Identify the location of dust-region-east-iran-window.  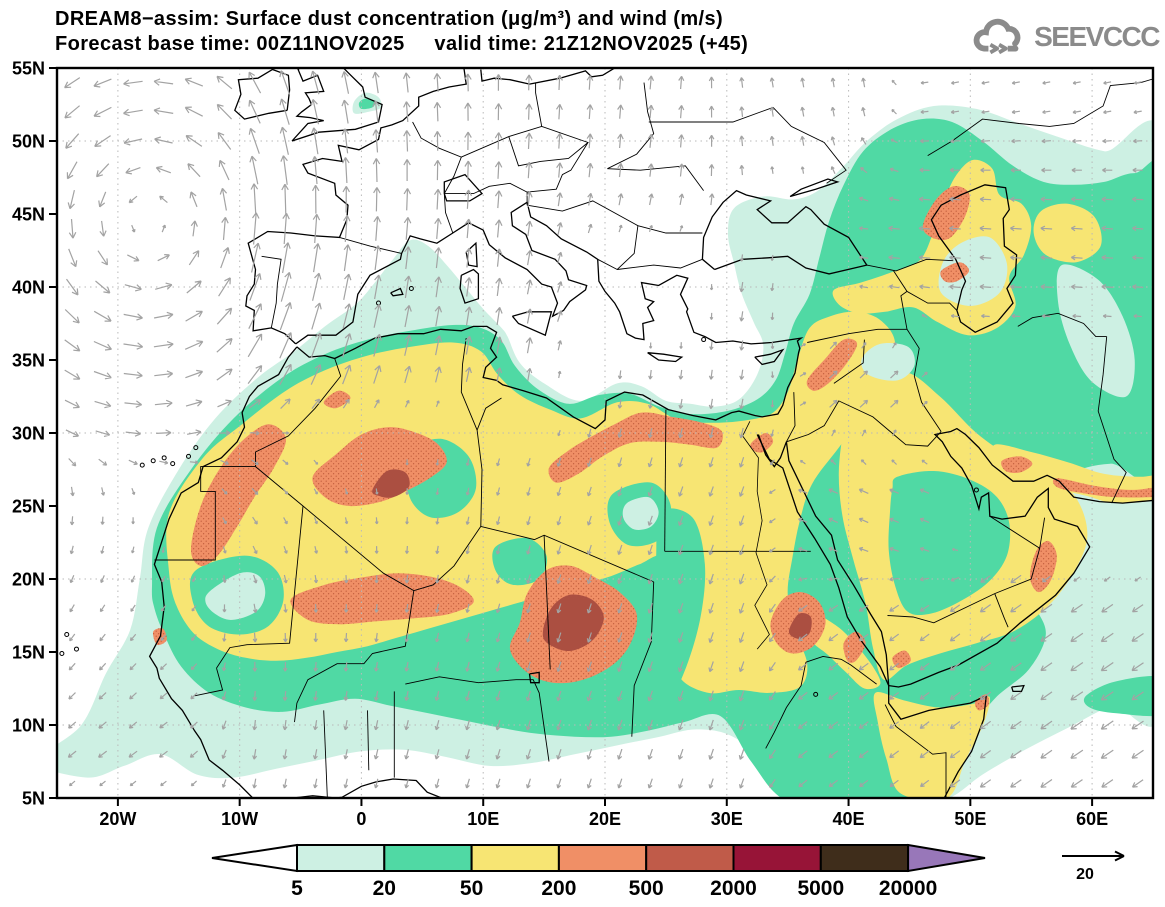
(1095, 331).